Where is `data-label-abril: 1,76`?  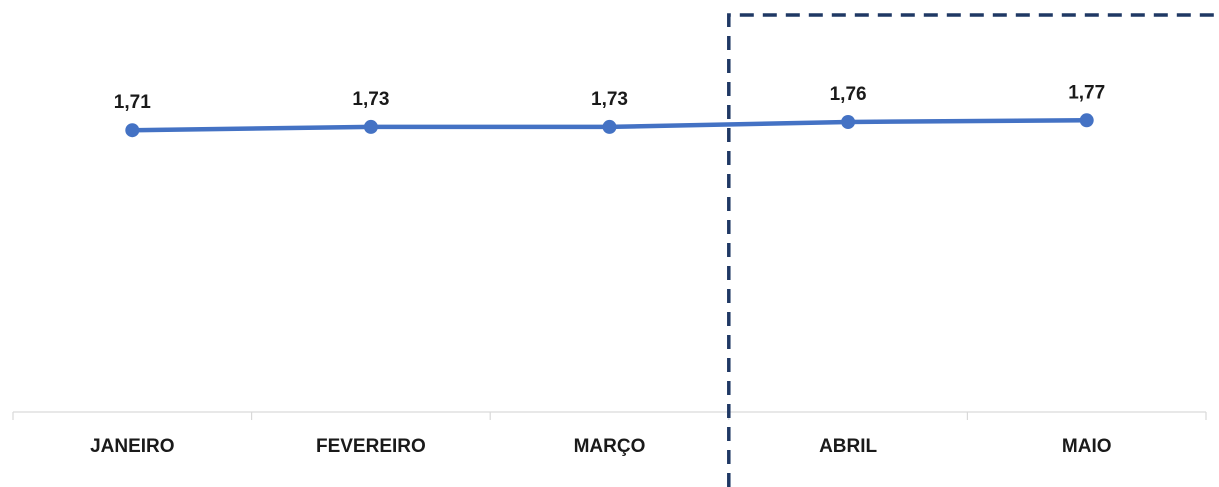
data-label-abril: 1,76 is located at coordinates (848, 94).